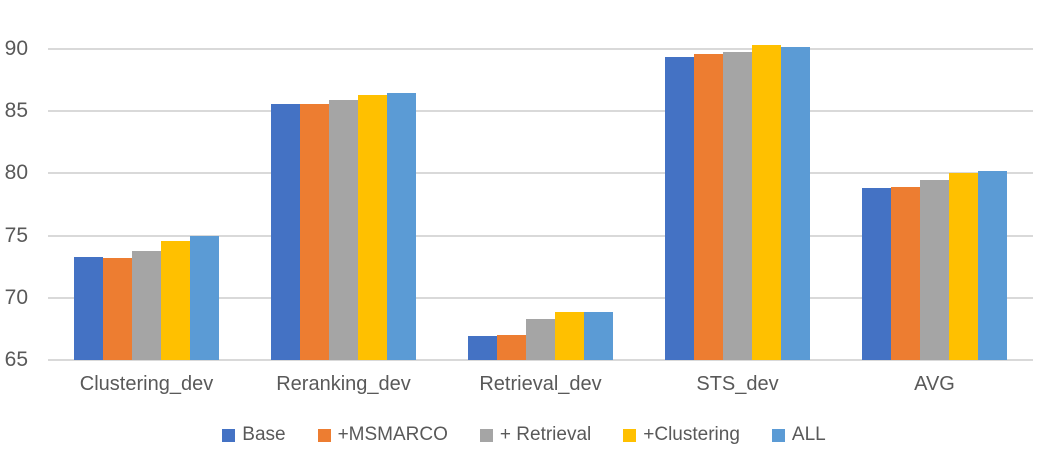  I want to click on bar-base-sts-dev, so click(679, 208).